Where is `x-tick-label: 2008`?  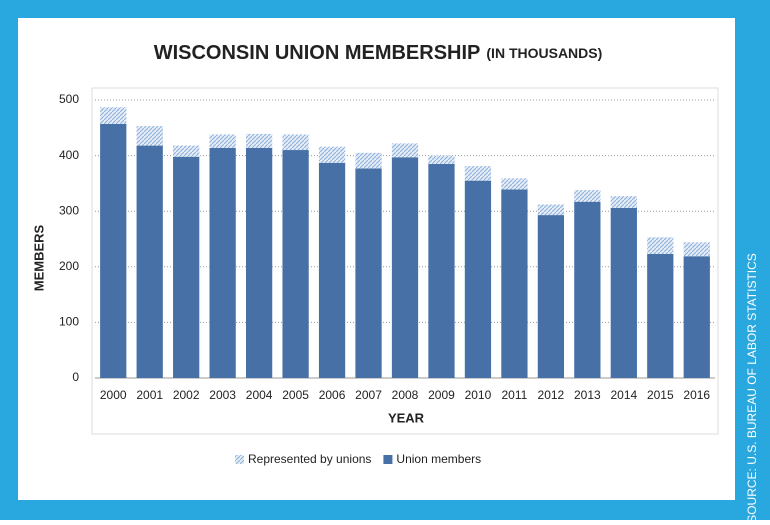
x-tick-label: 2008 is located at coordinates (405, 395).